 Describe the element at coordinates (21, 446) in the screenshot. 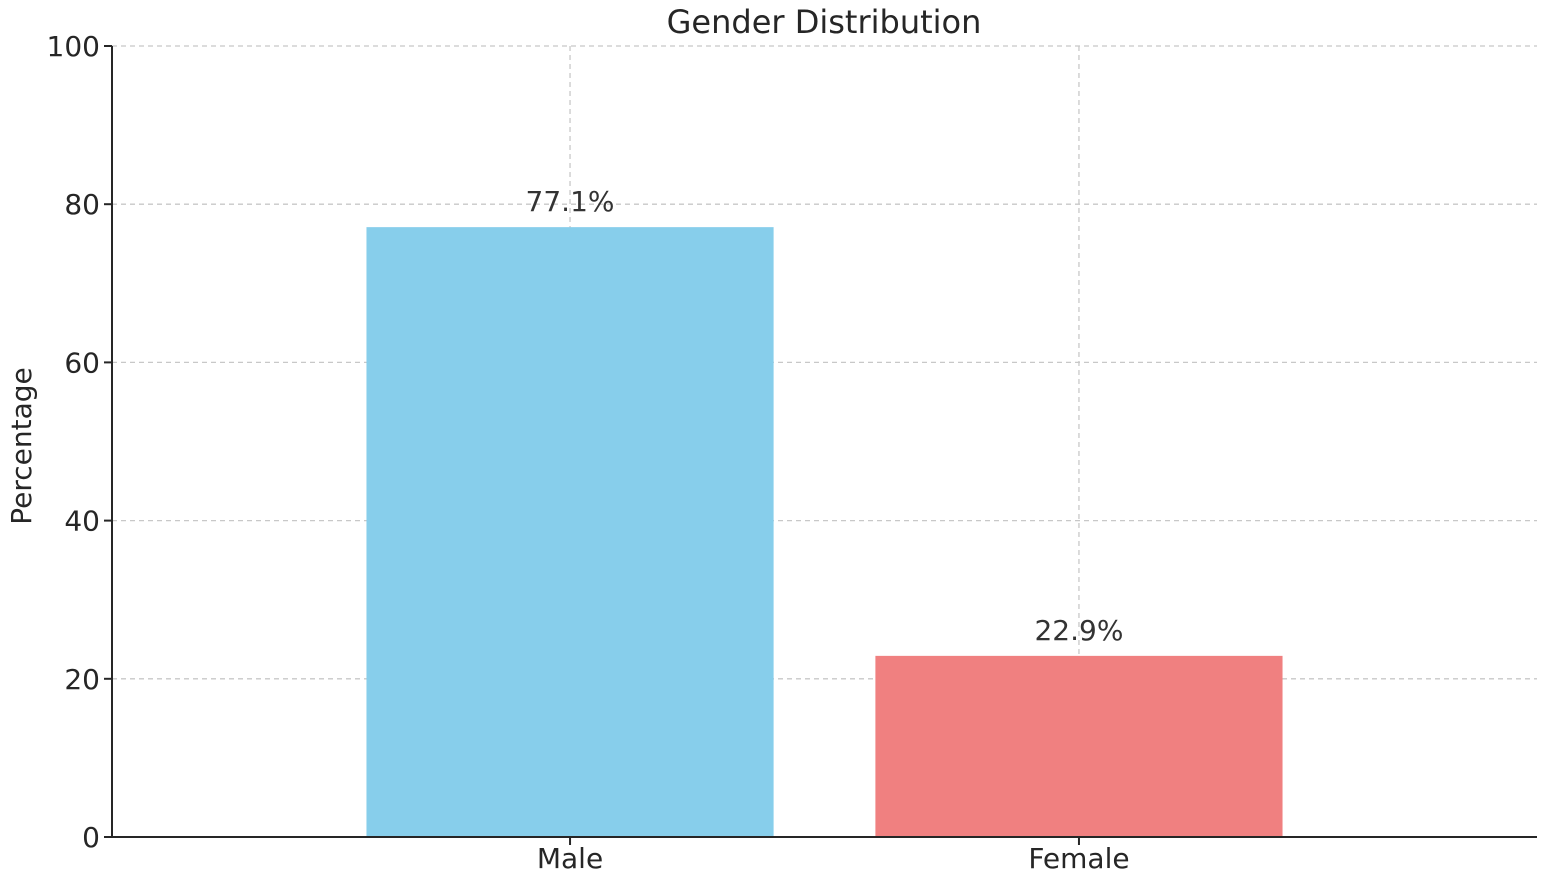

I see `y-axis-label: Percentage` at that location.